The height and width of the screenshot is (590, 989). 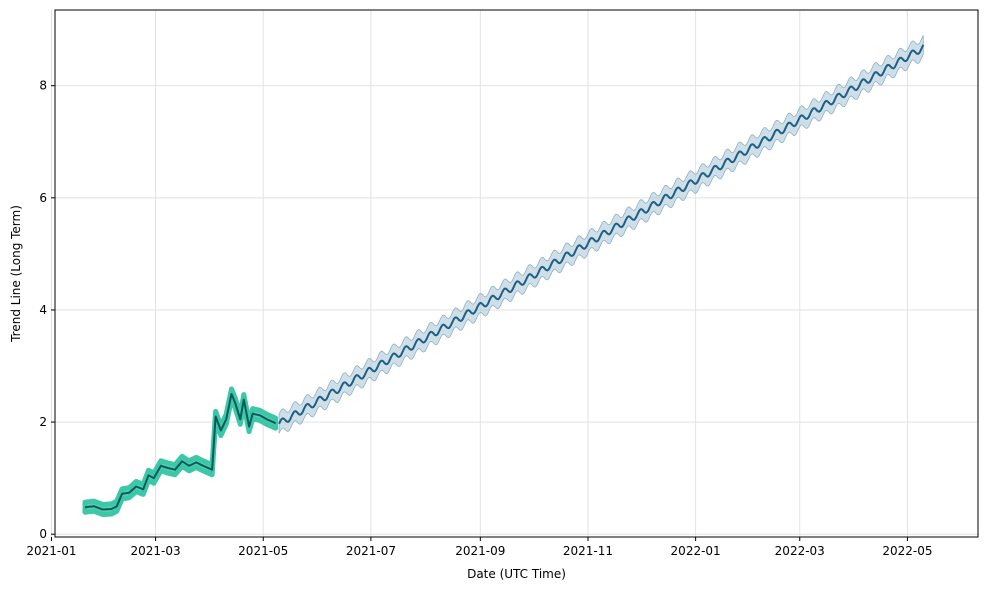 What do you see at coordinates (43, 422) in the screenshot?
I see `y-tick-label: 2` at bounding box center [43, 422].